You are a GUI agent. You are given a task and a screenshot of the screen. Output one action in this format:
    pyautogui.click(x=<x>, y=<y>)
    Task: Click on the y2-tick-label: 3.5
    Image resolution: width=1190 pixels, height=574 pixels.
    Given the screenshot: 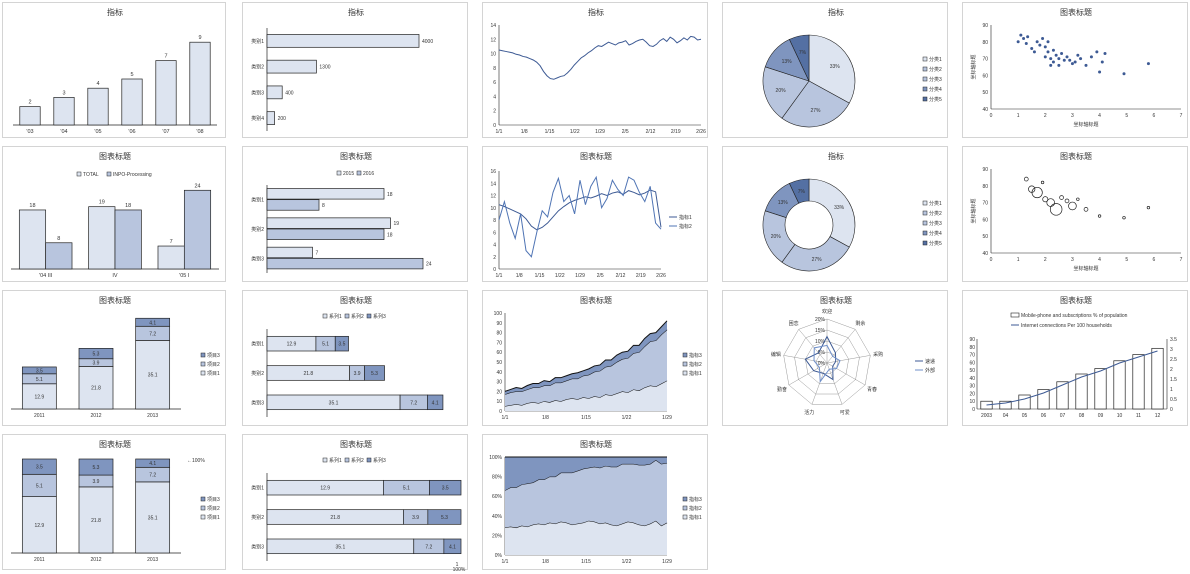 What is the action you would take?
    pyautogui.click(x=1173, y=340)
    